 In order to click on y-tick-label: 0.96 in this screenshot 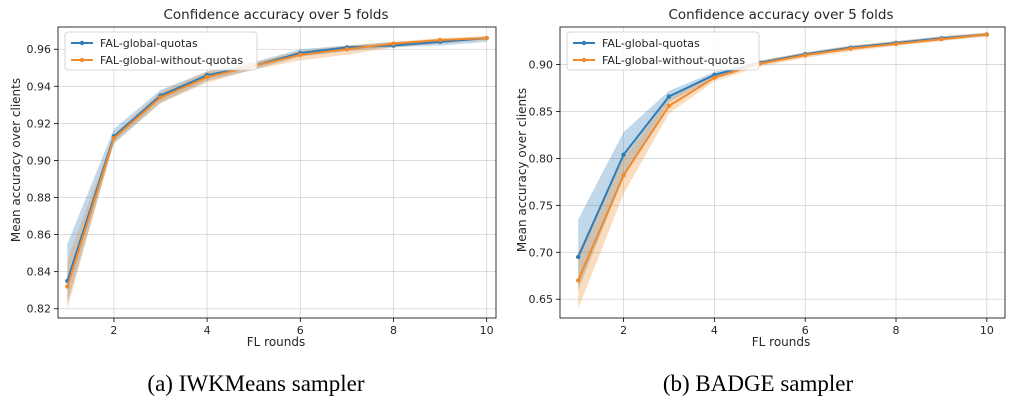, I will do `click(39, 49)`.